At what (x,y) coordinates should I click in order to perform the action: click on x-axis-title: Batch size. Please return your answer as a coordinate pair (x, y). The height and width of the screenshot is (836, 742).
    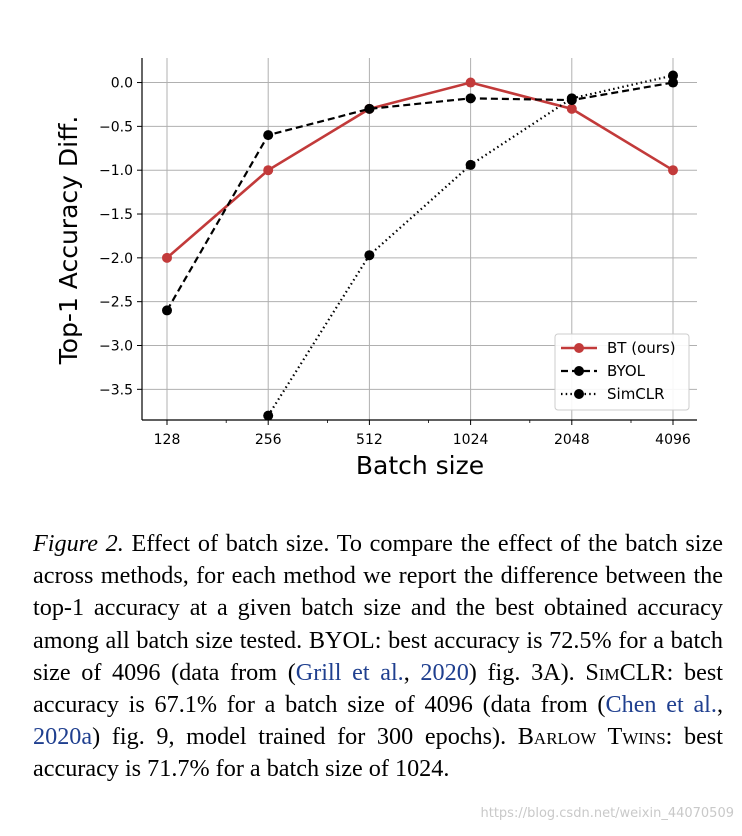
    Looking at the image, I should click on (420, 465).